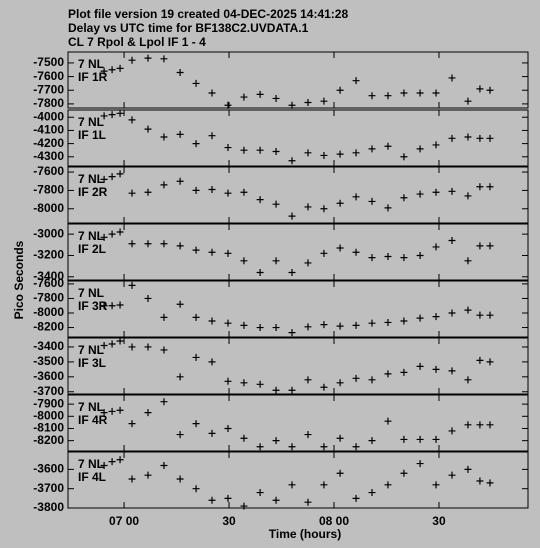 The image size is (540, 548). I want to click on y-tick-label: -3400, so click(48, 276).